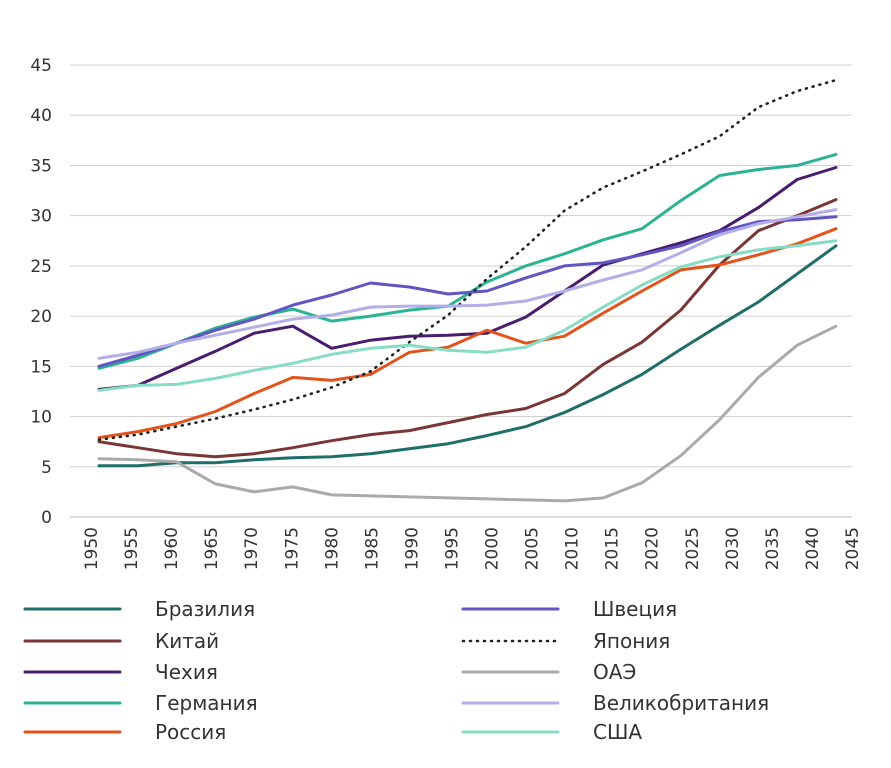 The width and height of the screenshot is (891, 768). What do you see at coordinates (132, 548) in the screenshot?
I see `x-tick-label: 1955` at bounding box center [132, 548].